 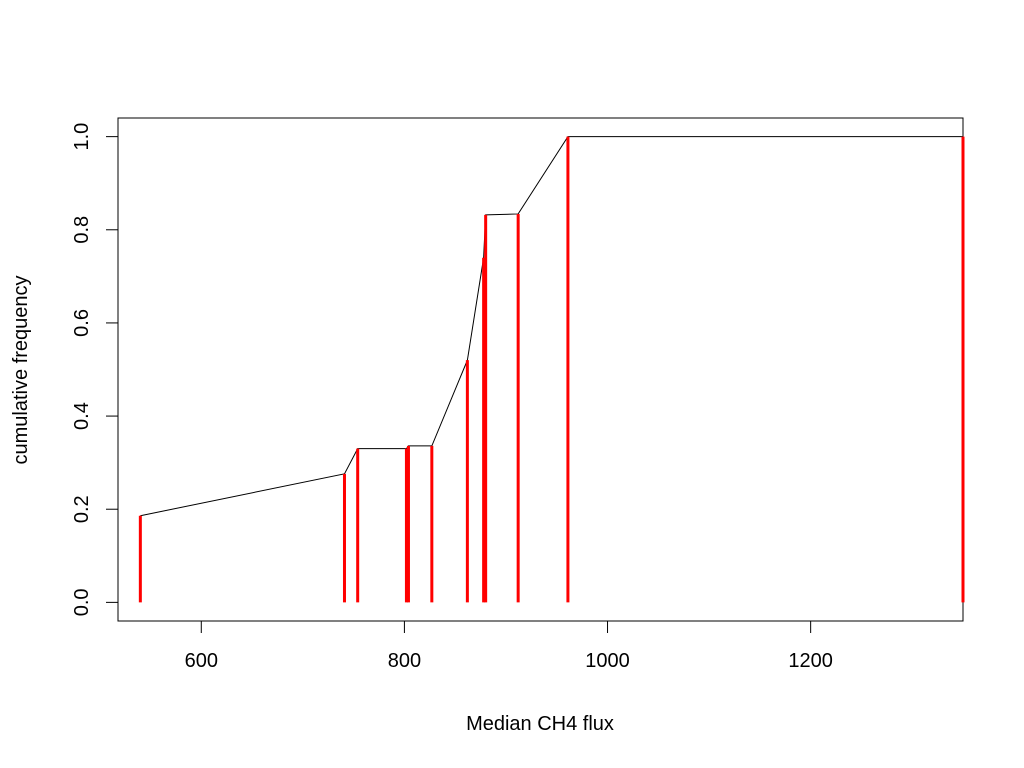 What do you see at coordinates (82, 323) in the screenshot?
I see `y-tick-label: 0.6` at bounding box center [82, 323].